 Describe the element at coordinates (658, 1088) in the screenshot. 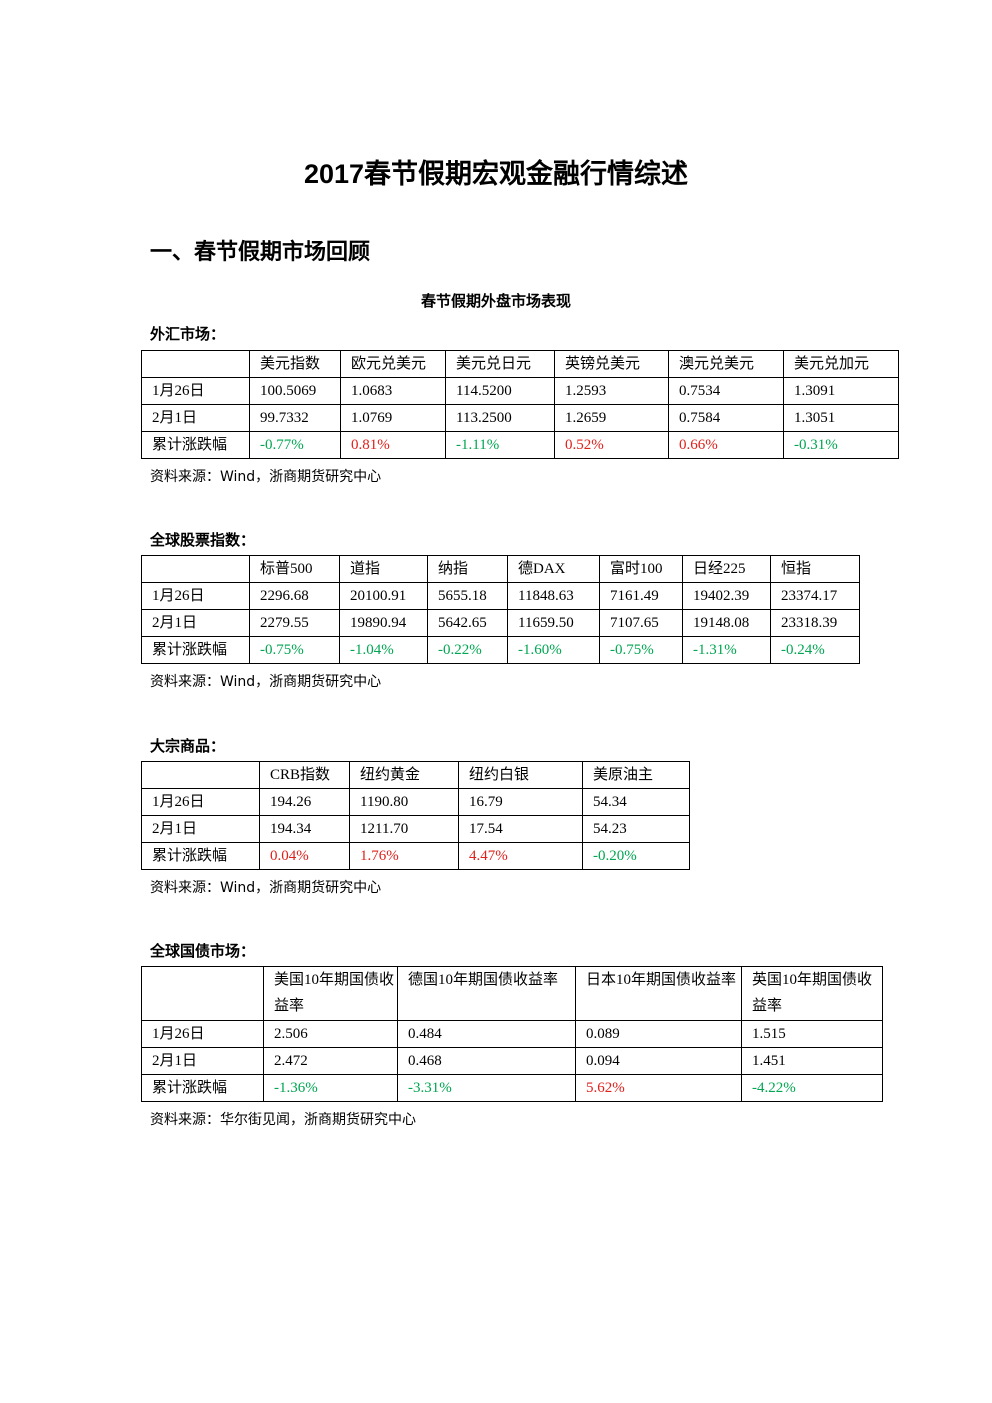

I see `data-cell: 5.62%` at that location.